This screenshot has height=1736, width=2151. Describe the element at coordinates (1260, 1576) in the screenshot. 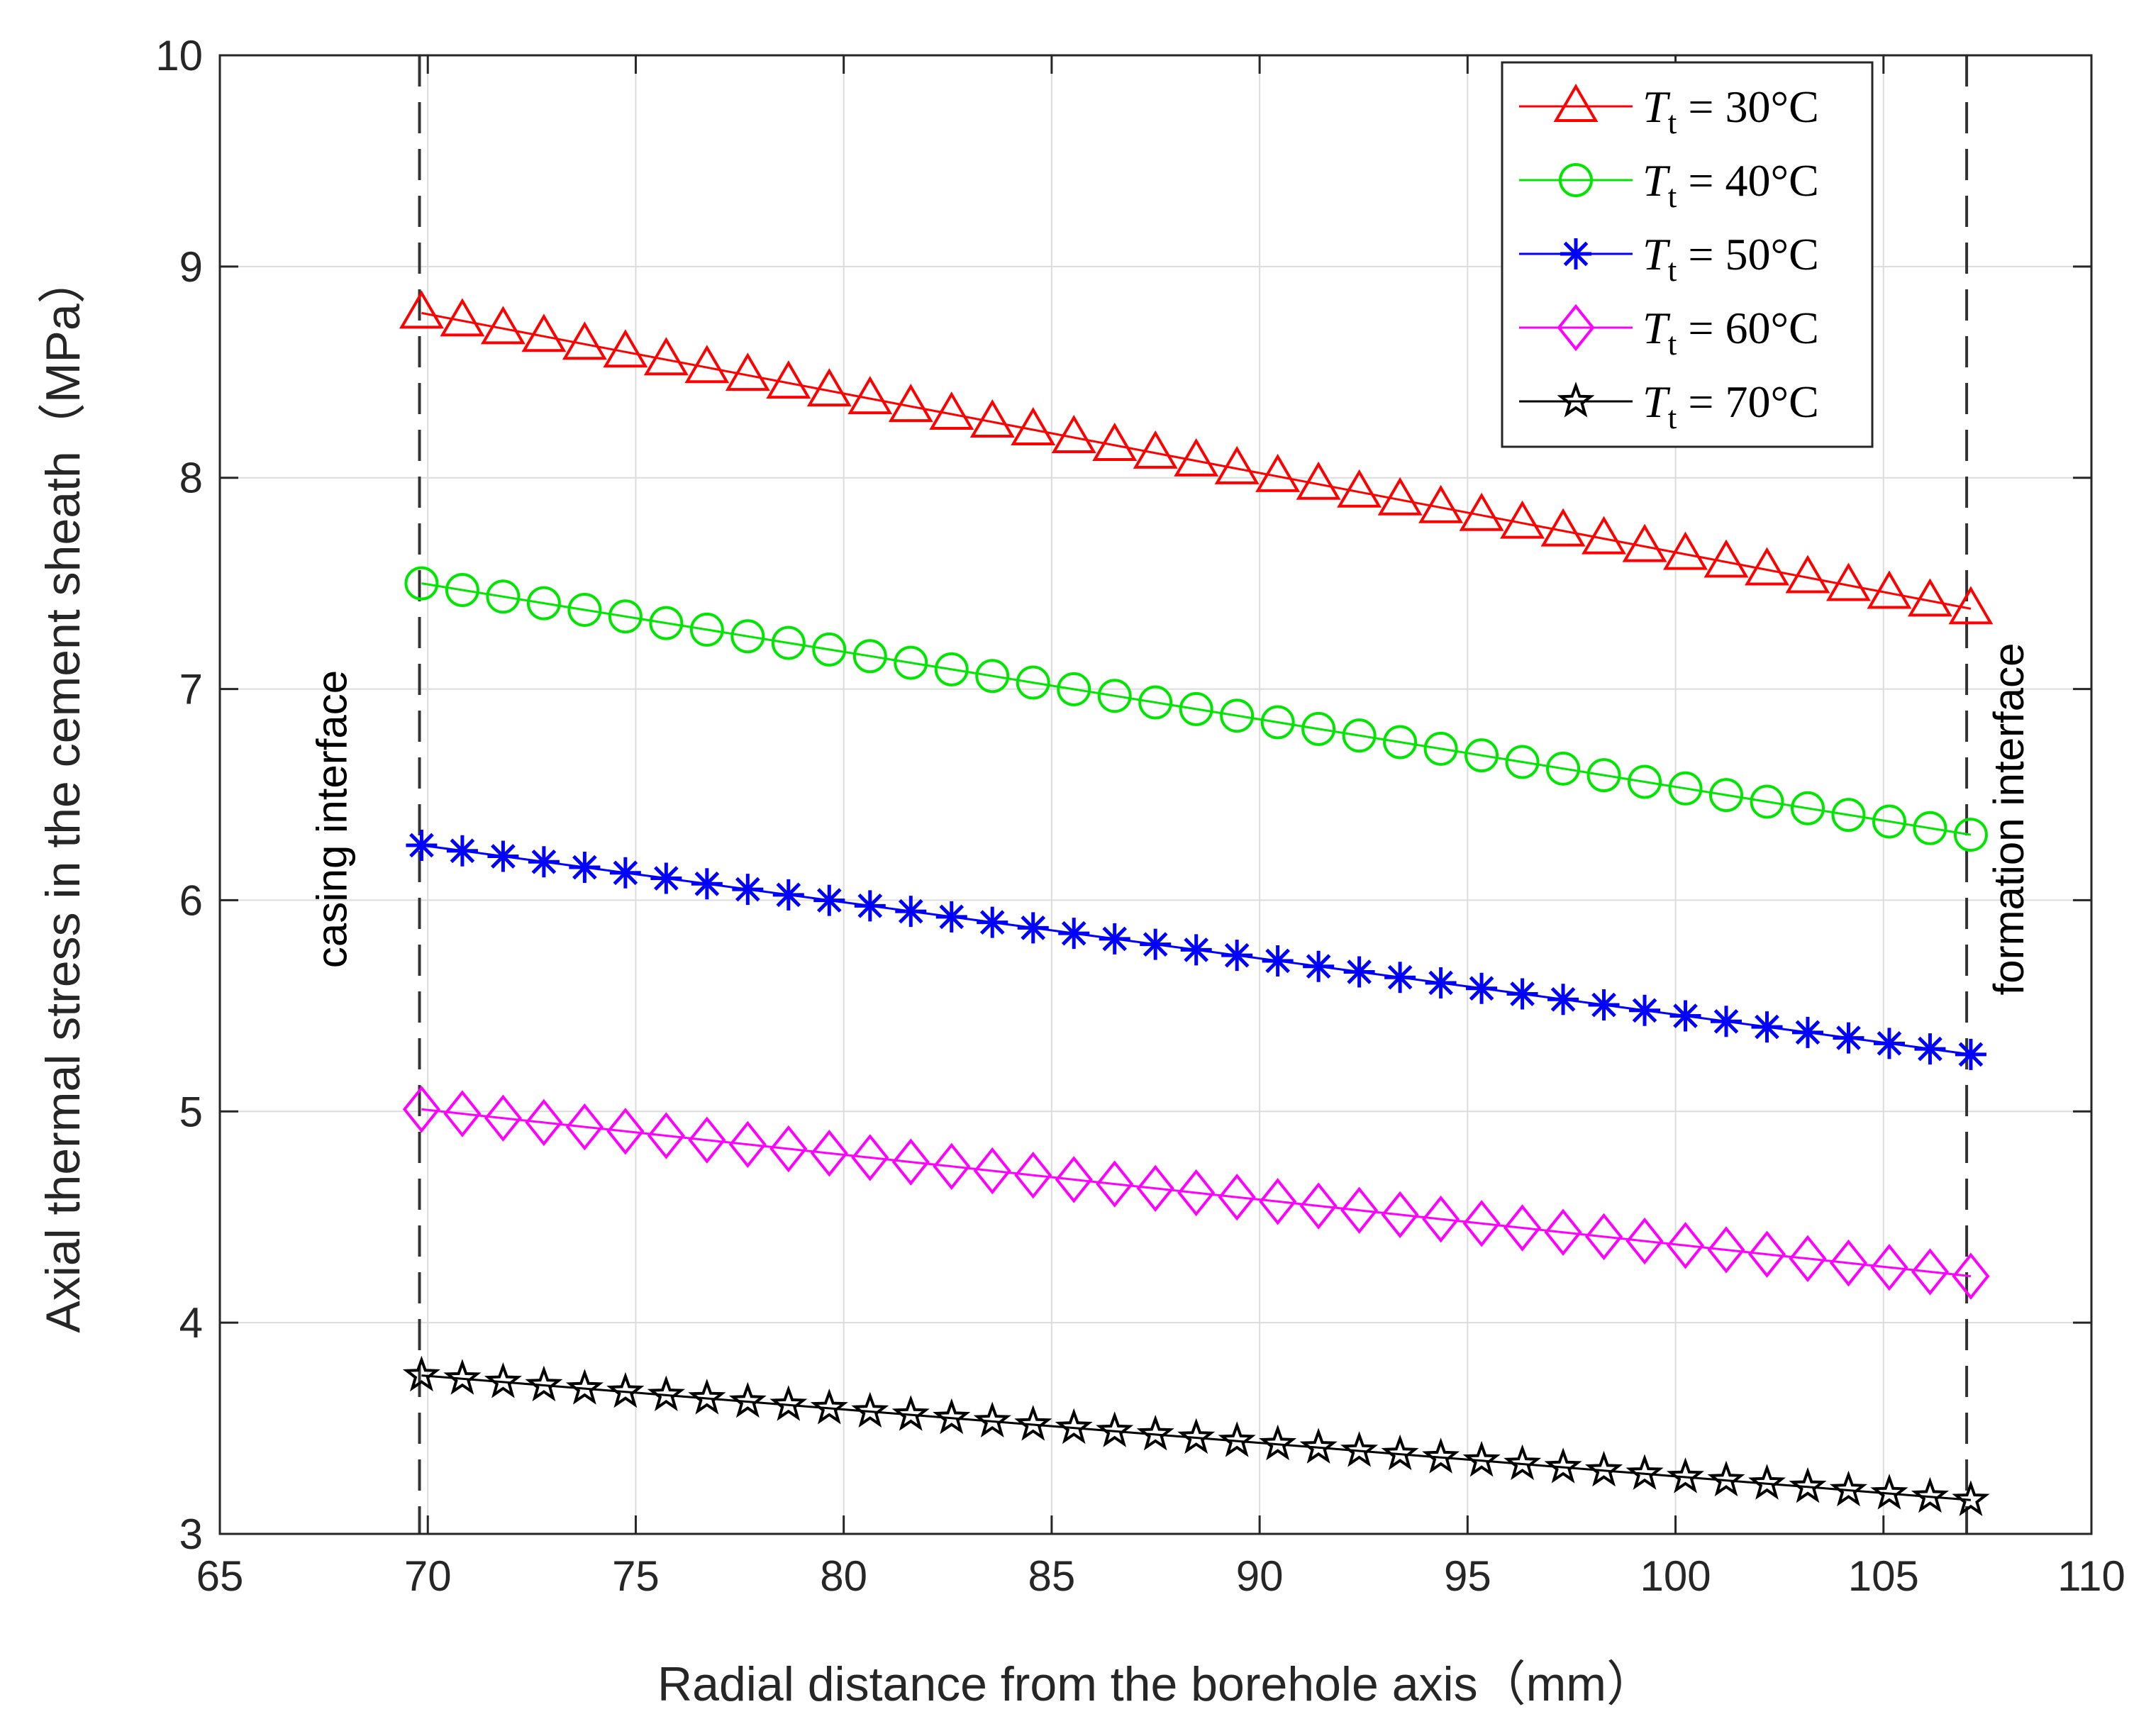

I see `x-tick-label: 90` at that location.